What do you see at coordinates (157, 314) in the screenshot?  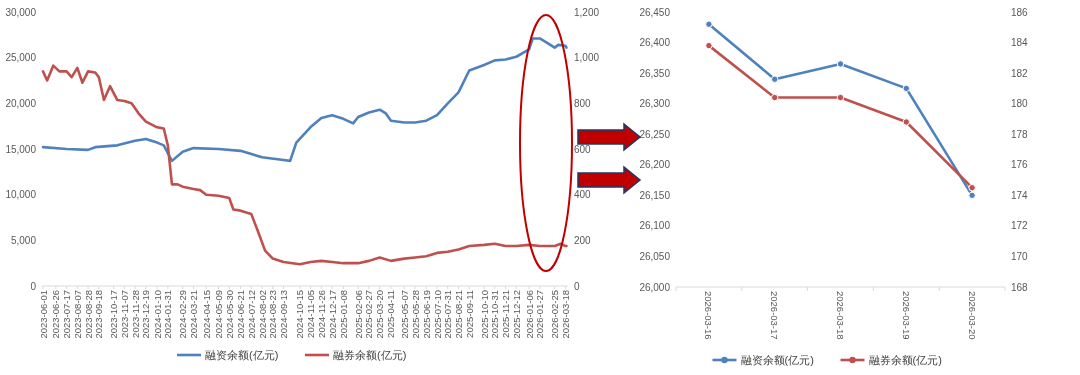 I see `x-tick-label: 2024-01-10` at bounding box center [157, 314].